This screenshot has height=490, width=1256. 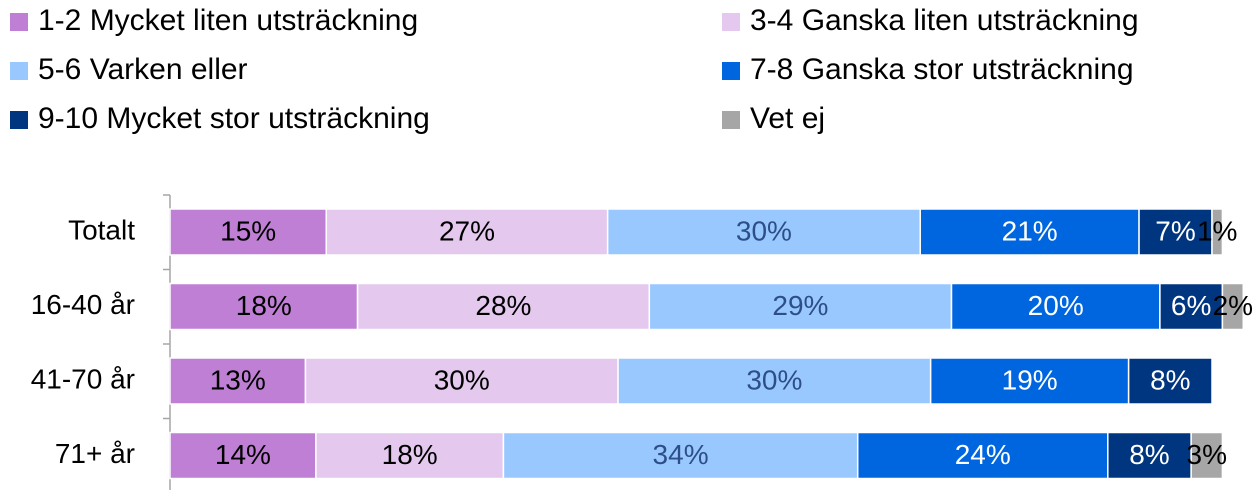 I want to click on data-label: 19%, so click(x=1030, y=379).